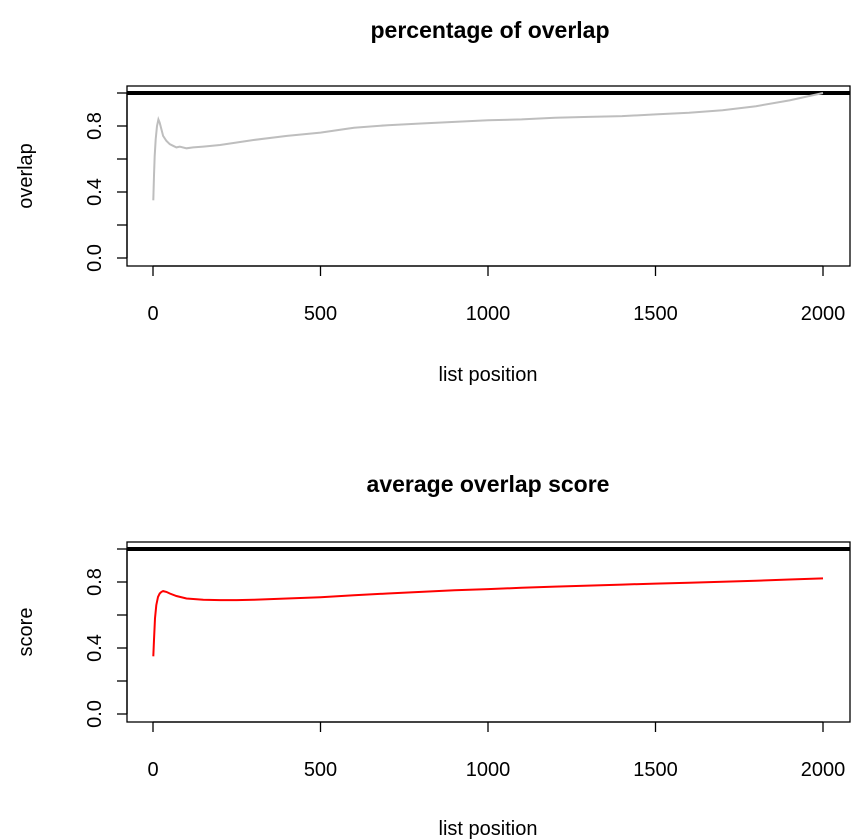 Image resolution: width=854 pixels, height=840 pixels. What do you see at coordinates (488, 484) in the screenshot?
I see `chart-title: average overlap score` at bounding box center [488, 484].